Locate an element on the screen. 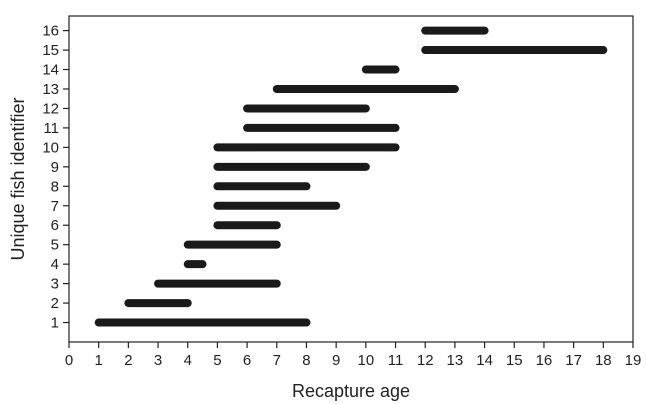  y-tick-label: 2 is located at coordinates (55, 303).